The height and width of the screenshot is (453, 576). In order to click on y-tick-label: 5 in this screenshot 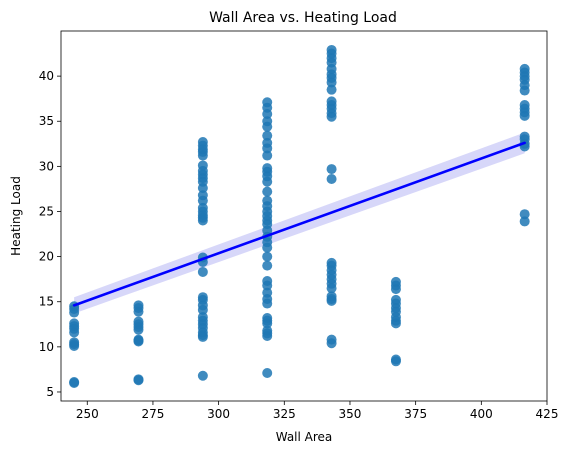, I will do `click(50, 392)`.